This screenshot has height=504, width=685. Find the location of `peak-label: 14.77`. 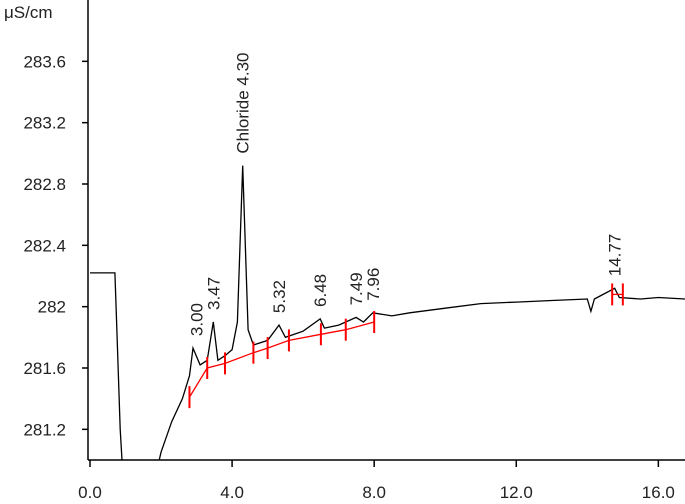

peak-label: 14.77 is located at coordinates (615, 255).